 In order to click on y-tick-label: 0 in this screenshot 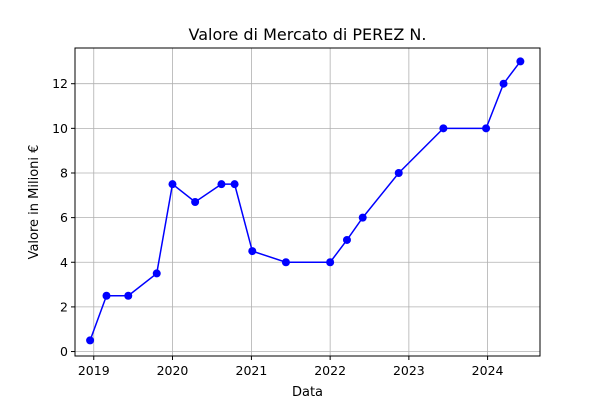, I will do `click(64, 351)`.